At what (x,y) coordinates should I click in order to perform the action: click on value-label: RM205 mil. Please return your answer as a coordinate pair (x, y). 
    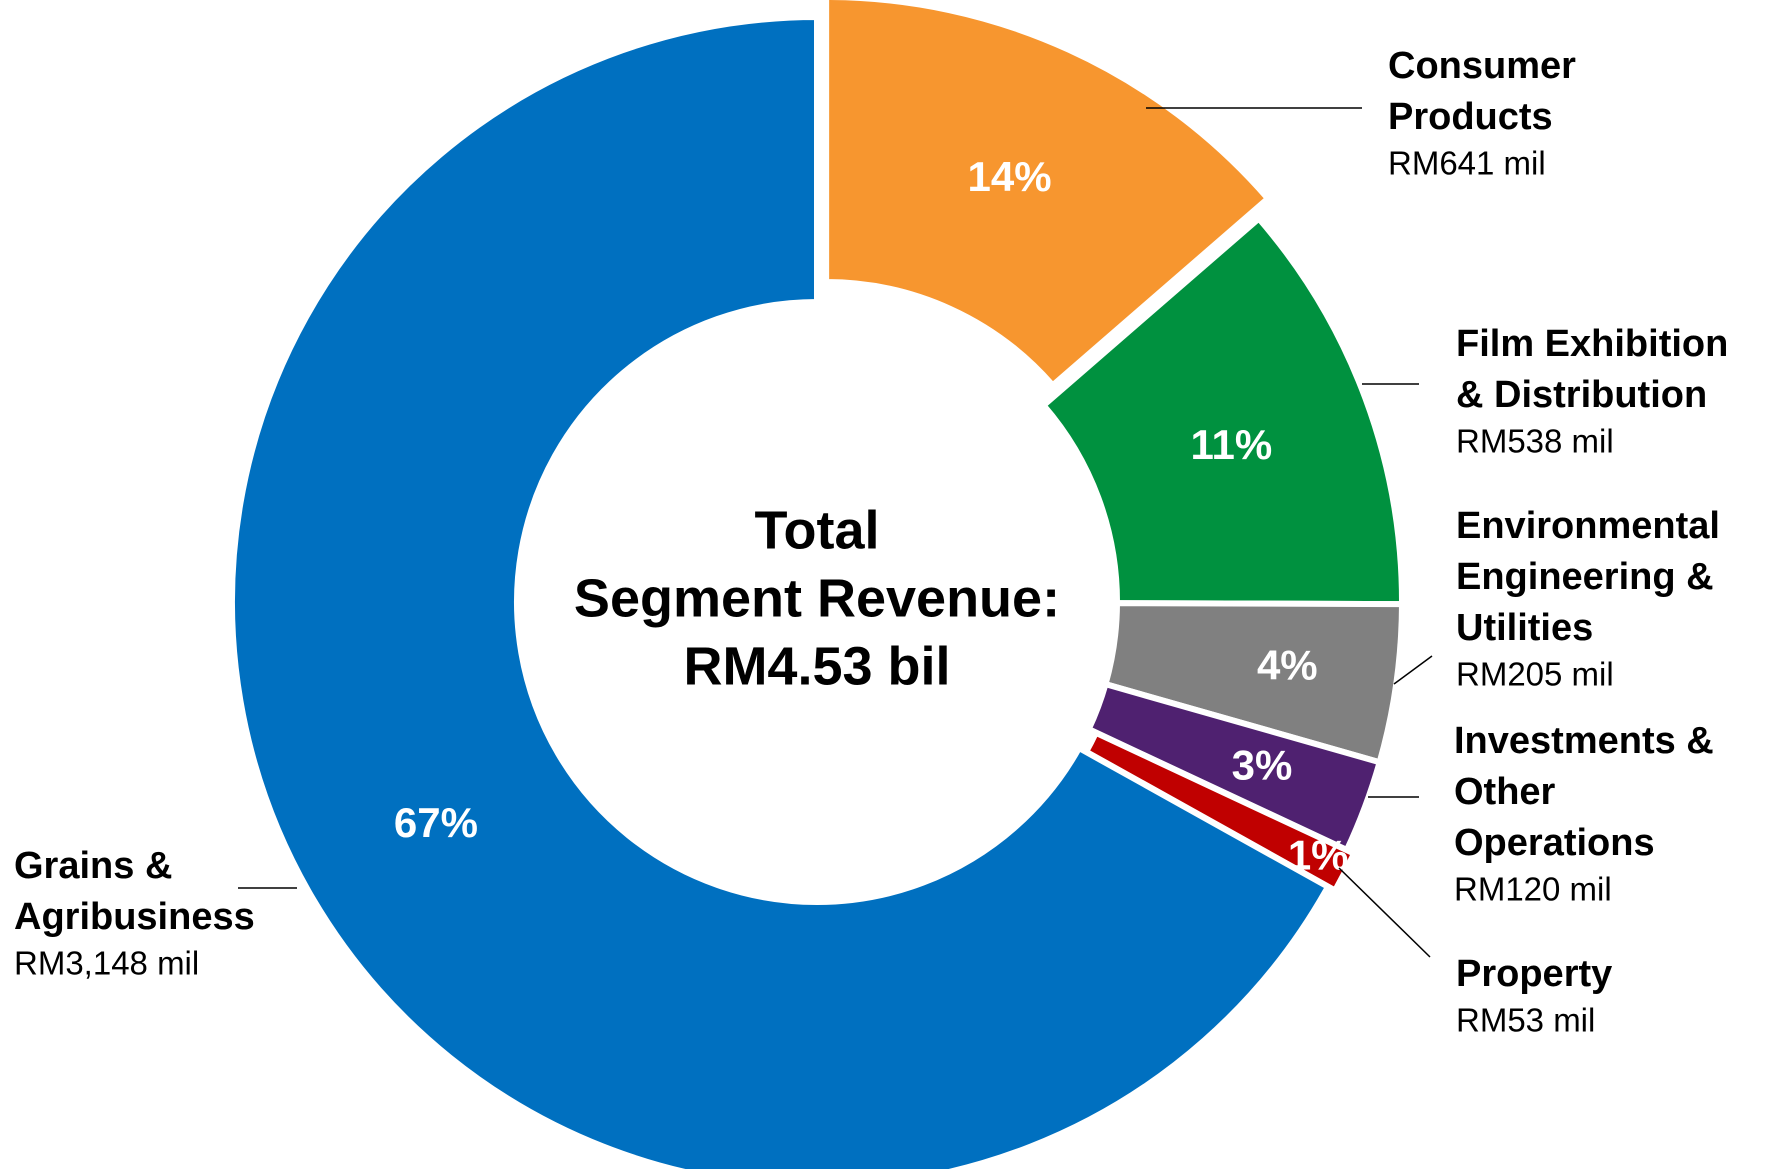
    Looking at the image, I should click on (1535, 674).